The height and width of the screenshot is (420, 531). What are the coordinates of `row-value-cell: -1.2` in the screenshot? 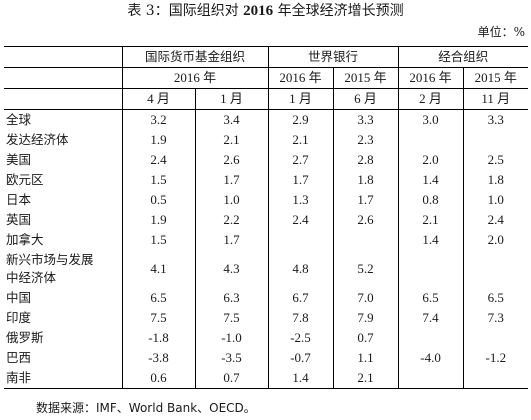 It's located at (495, 358).